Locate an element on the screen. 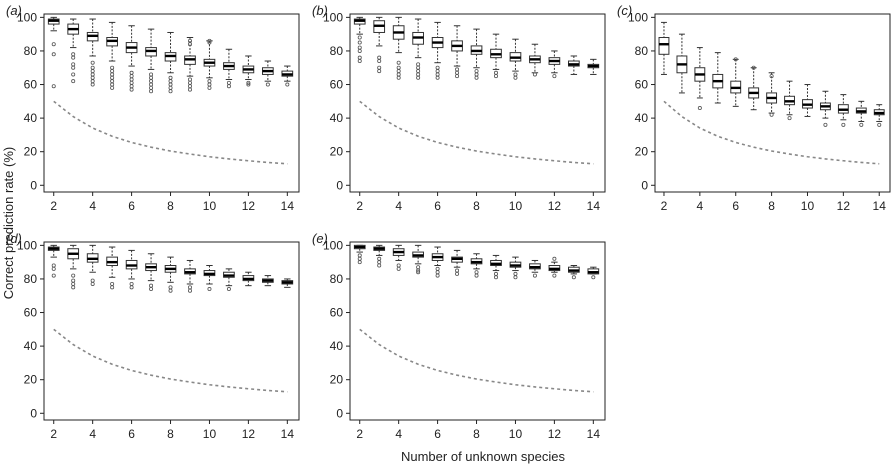 This screenshot has height=473, width=895. x-tick-label: 12 is located at coordinates (844, 206).